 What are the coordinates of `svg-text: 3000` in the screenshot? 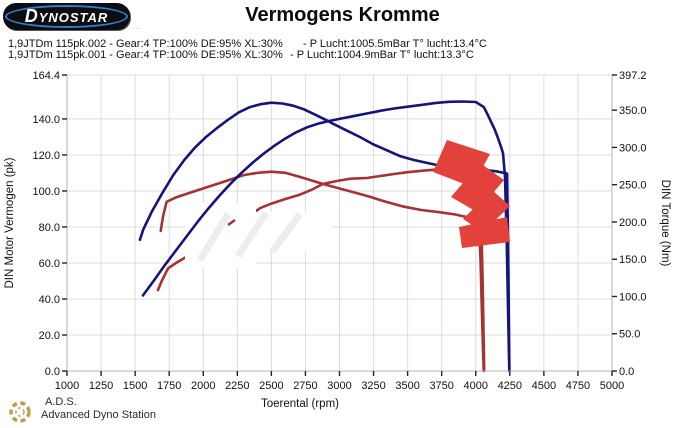 It's located at (339, 386).